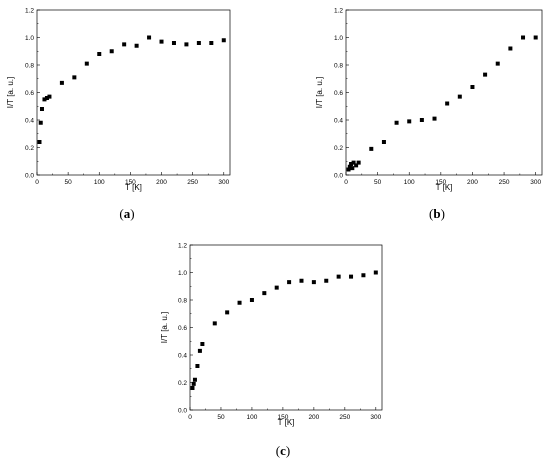 This screenshot has width=550, height=470. Describe the element at coordinates (29, 10) in the screenshot. I see `ytick-label-a-6: 1.2` at that location.